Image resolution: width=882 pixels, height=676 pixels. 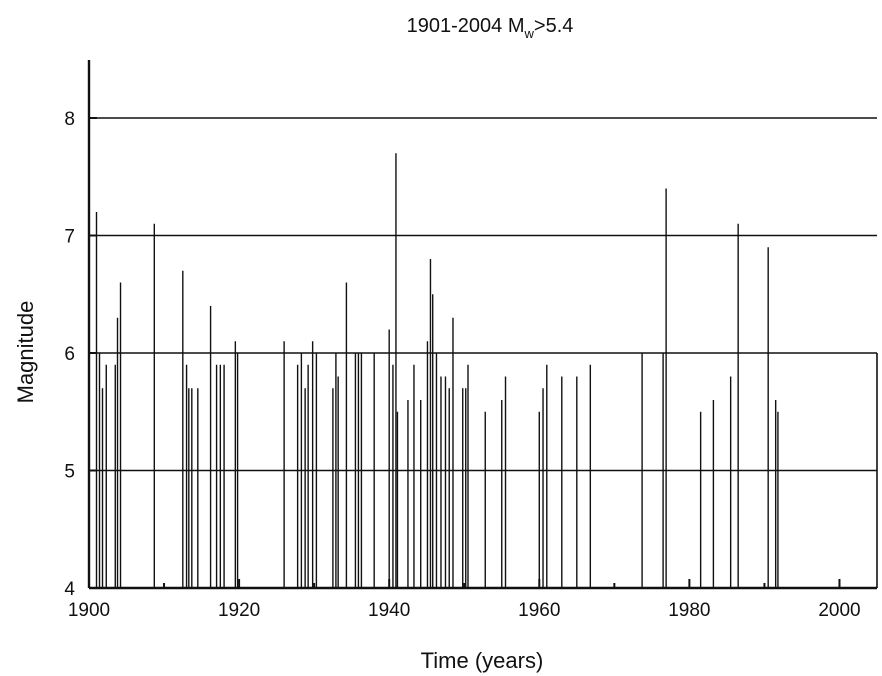 I want to click on y-tick-label: 6, so click(x=69, y=354).